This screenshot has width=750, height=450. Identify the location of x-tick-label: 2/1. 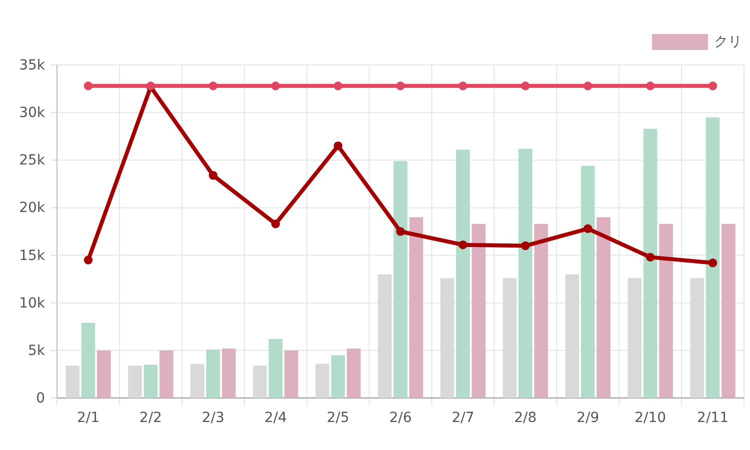
(88, 418).